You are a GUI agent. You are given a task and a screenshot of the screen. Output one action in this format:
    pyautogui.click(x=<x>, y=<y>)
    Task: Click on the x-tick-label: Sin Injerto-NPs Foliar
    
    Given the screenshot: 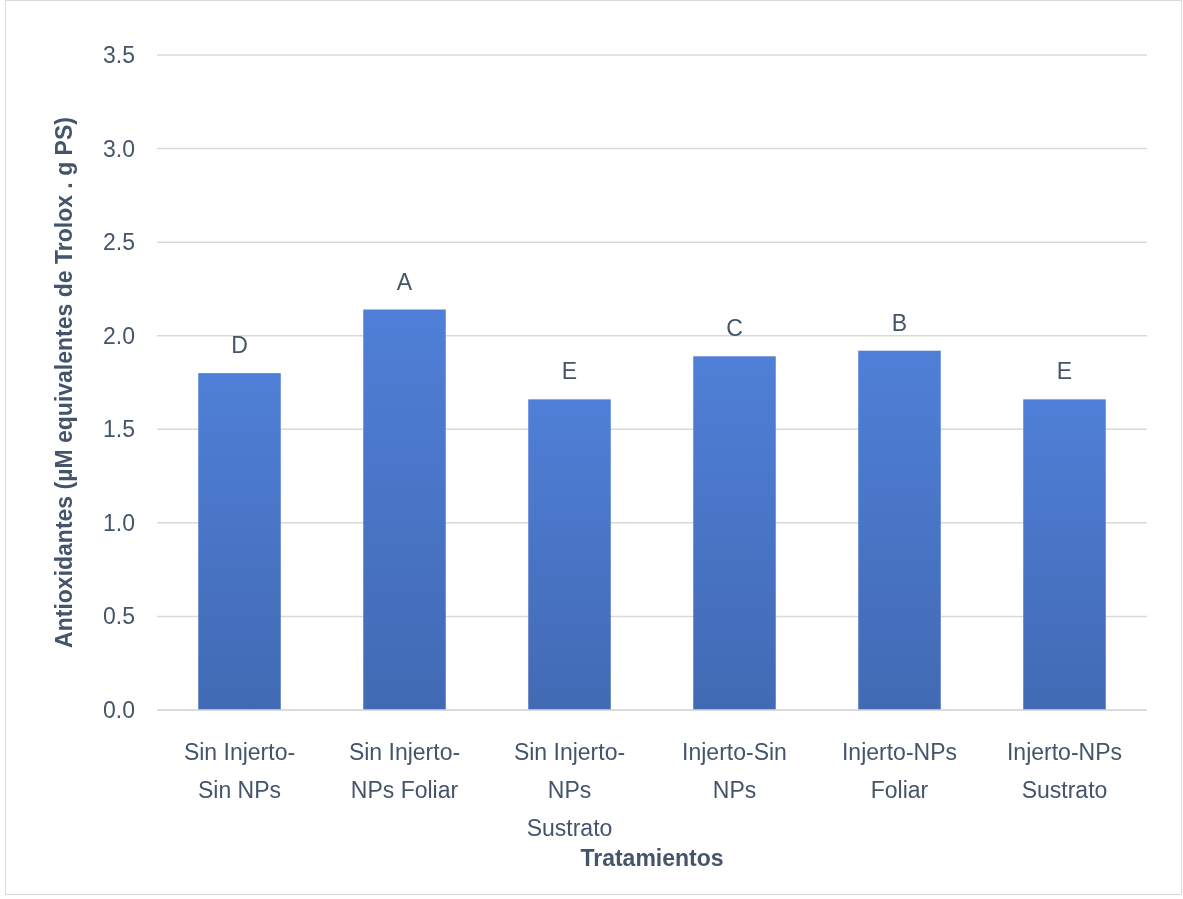 What is the action you would take?
    pyautogui.click(x=404, y=771)
    